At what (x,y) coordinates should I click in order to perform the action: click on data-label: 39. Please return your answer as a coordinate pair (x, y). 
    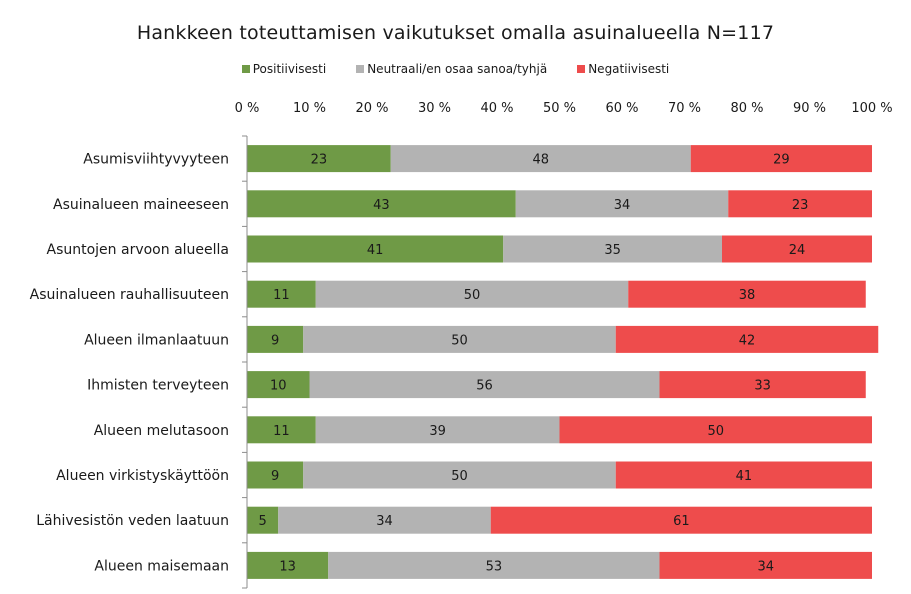
    Looking at the image, I should click on (437, 431).